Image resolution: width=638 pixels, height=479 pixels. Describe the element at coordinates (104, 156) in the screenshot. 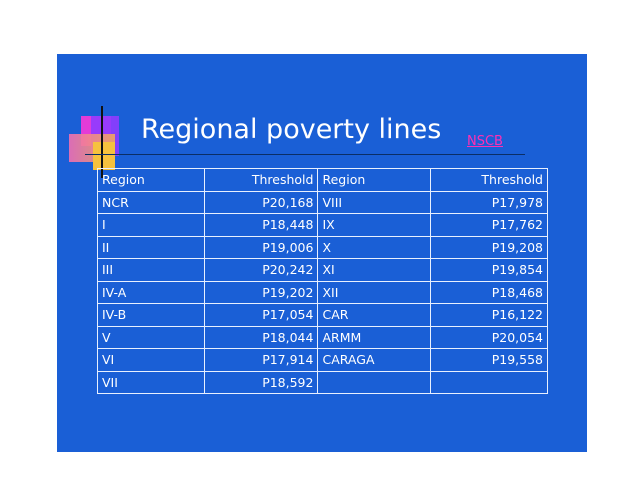

I see `decorative-square-yellow` at that location.